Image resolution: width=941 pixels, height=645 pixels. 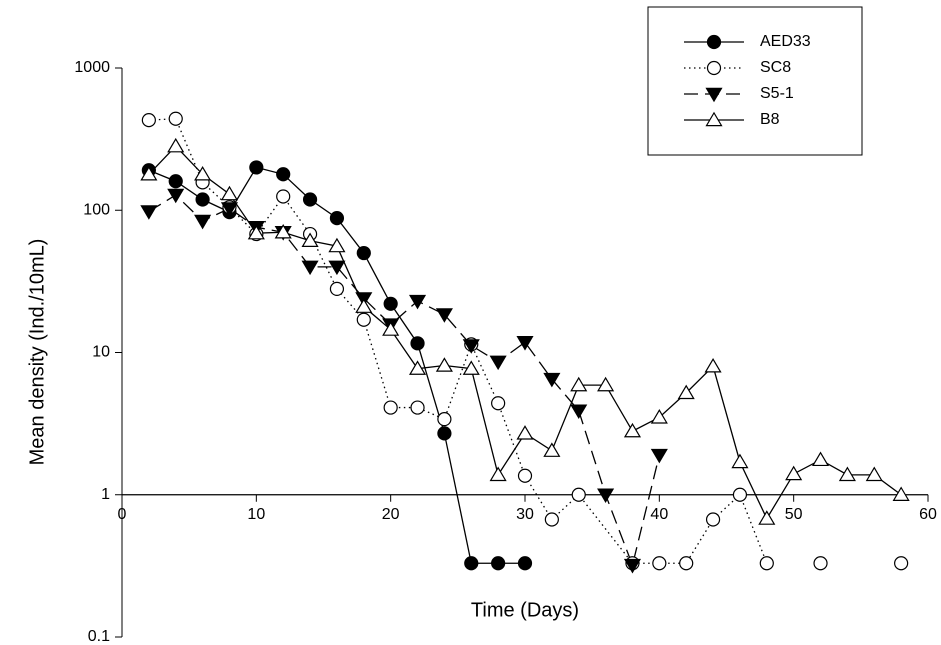 I want to click on x-tick-label: 10, so click(x=256, y=514).